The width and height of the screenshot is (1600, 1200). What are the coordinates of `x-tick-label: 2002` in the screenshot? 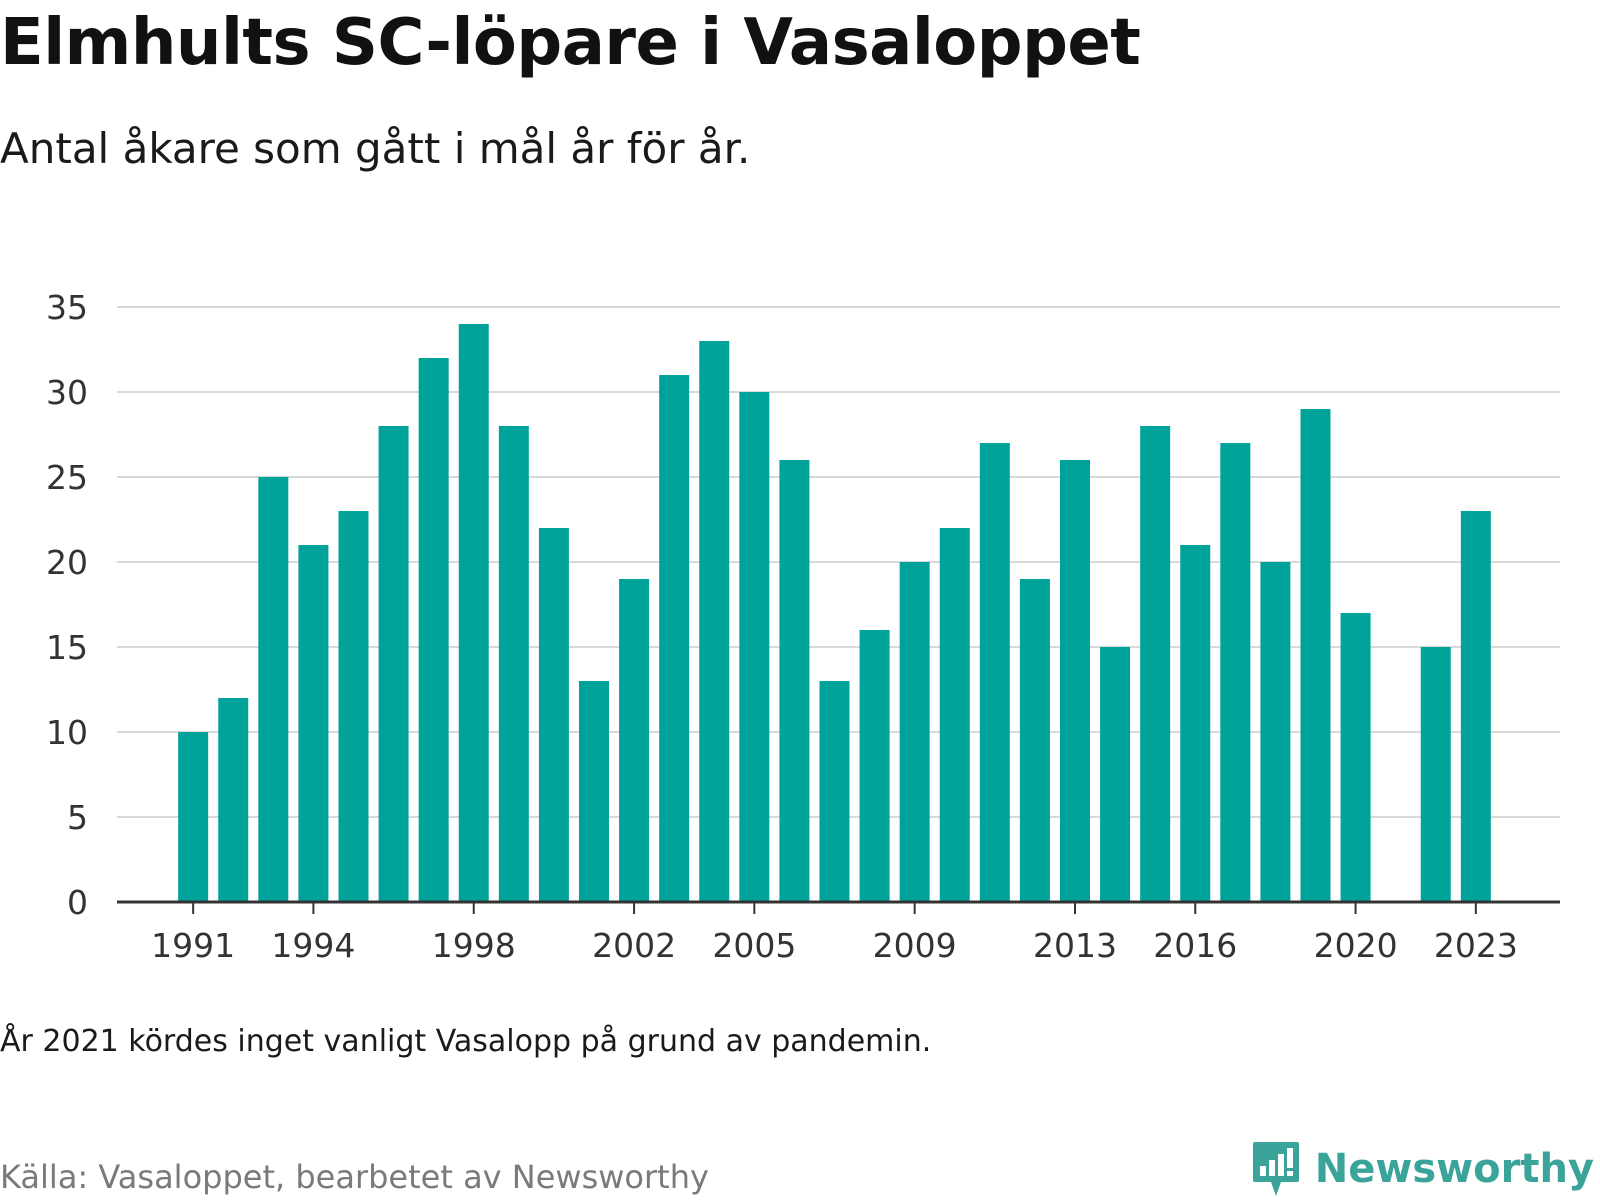 It's located at (634, 945).